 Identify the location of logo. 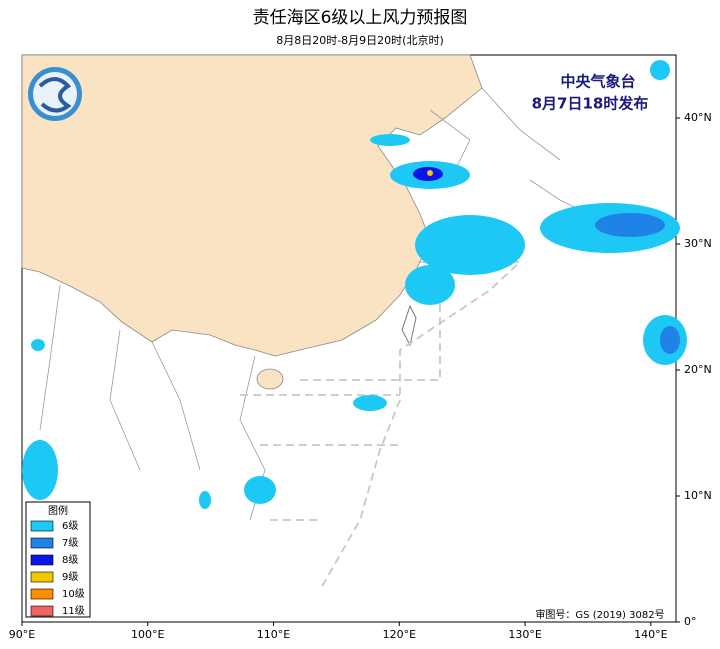
(55, 94).